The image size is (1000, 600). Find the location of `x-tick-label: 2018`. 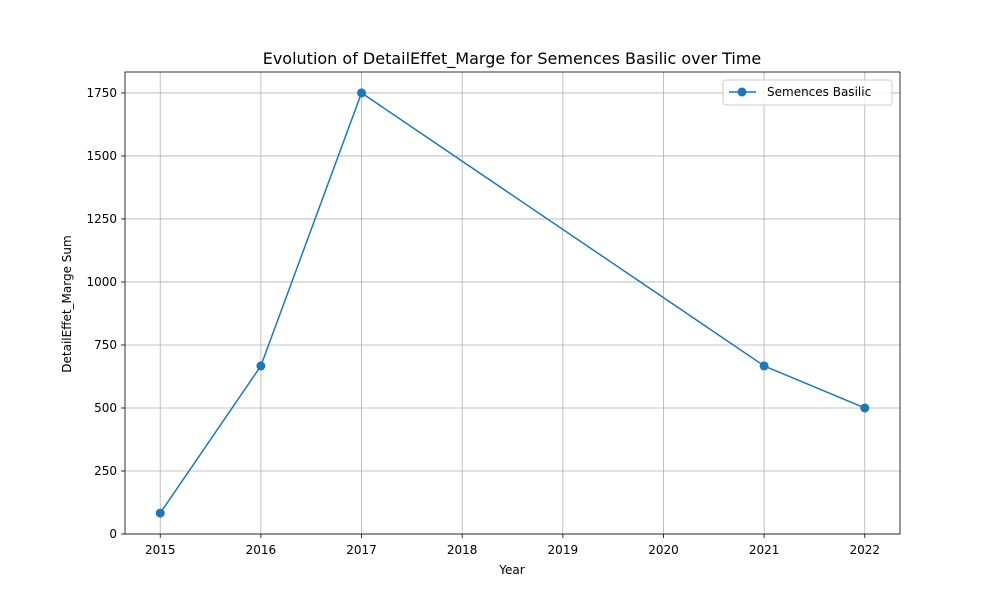

x-tick-label: 2018 is located at coordinates (462, 550).